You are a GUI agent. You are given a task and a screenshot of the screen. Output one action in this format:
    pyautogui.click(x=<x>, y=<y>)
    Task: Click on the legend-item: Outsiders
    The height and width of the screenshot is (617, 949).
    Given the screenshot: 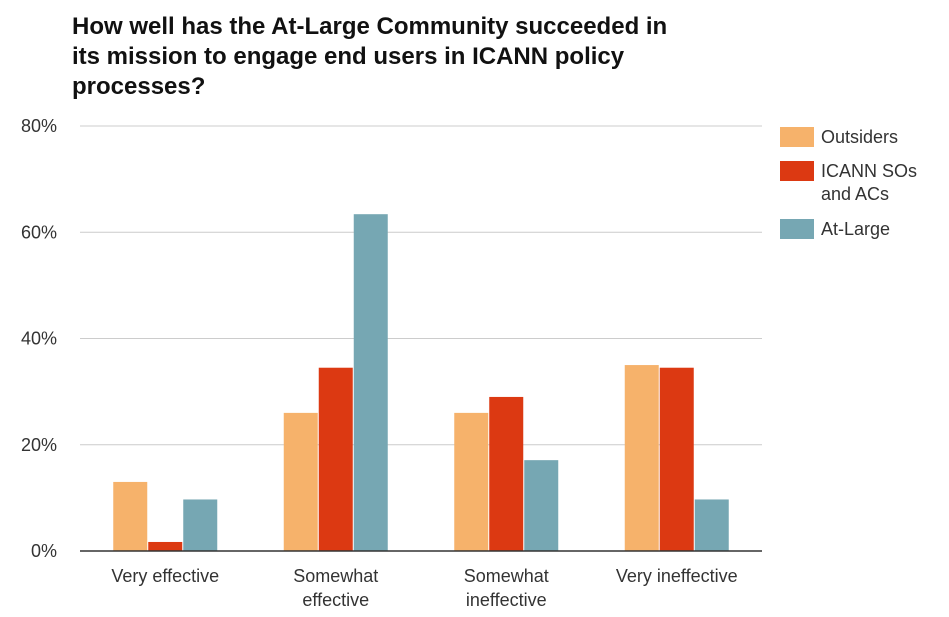 What is the action you would take?
    pyautogui.click(x=839, y=137)
    